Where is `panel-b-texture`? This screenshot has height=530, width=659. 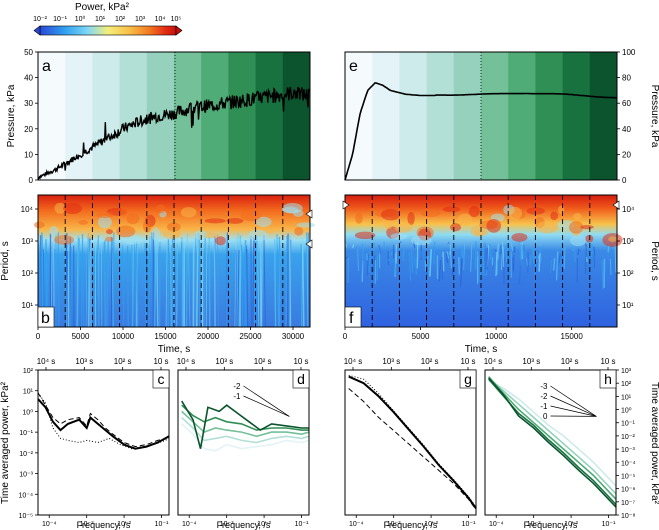
panel-b-texture is located at coordinates (174, 265).